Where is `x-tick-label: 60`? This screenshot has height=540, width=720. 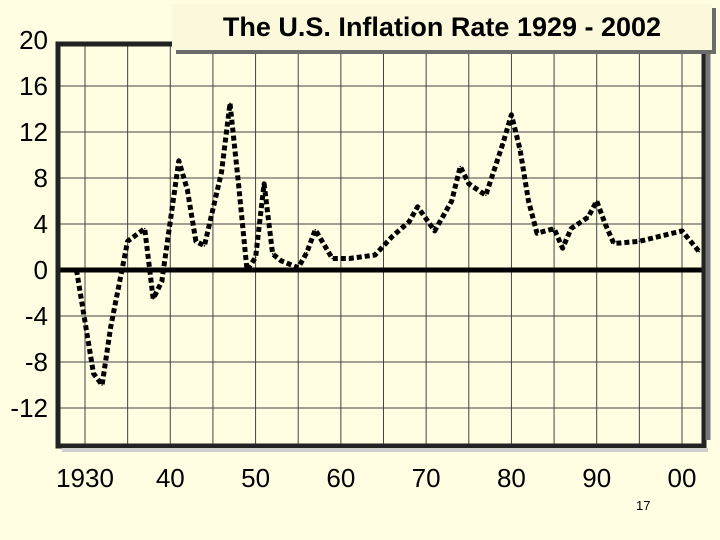 x-tick-label: 60 is located at coordinates (340, 478).